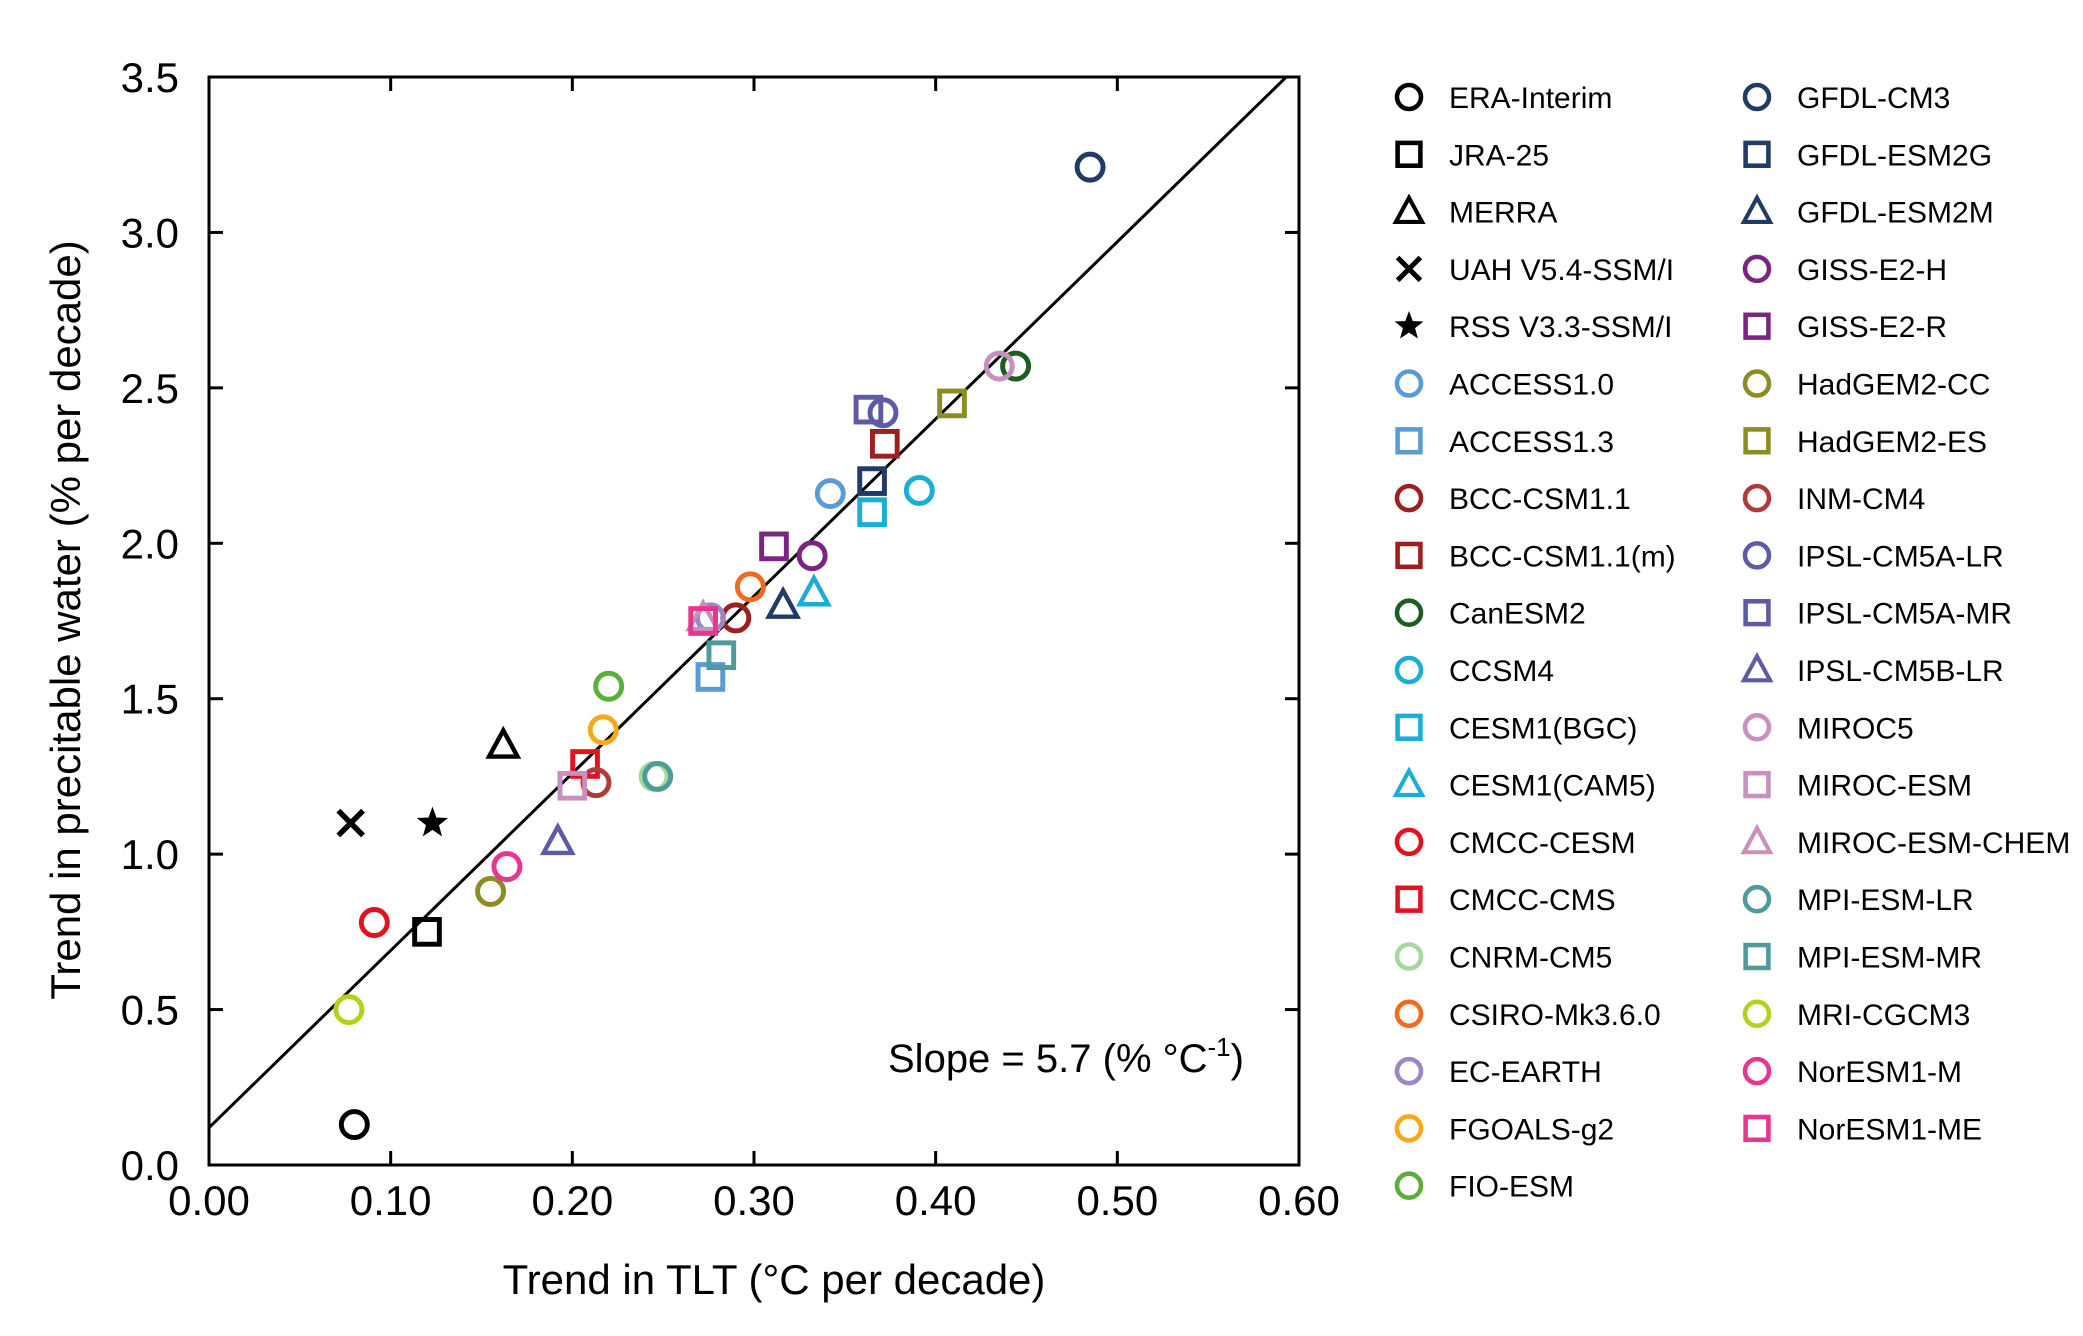  Describe the element at coordinates (1844, 270) in the screenshot. I see `legend-entry-giss-e2-h: GISS-E2-H` at that location.